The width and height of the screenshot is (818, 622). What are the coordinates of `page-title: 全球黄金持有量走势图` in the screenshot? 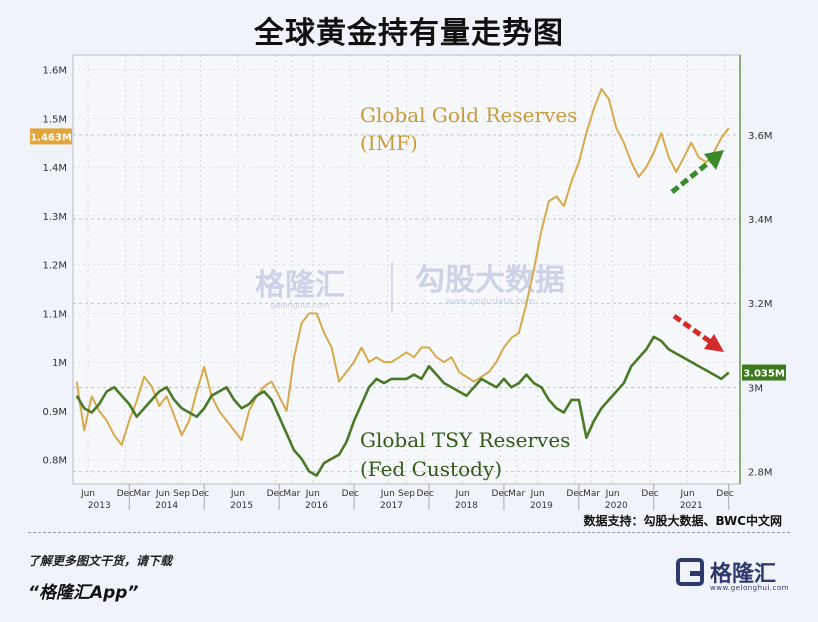 It's located at (409, 33).